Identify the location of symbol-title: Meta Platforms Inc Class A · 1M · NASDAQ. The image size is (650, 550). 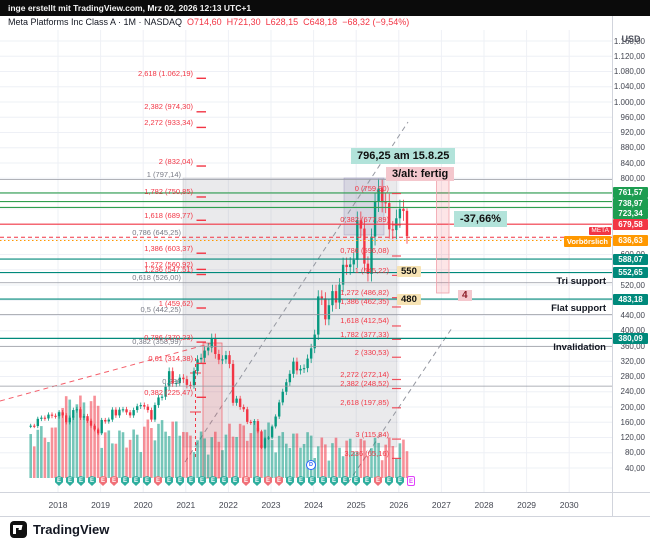
(95, 22).